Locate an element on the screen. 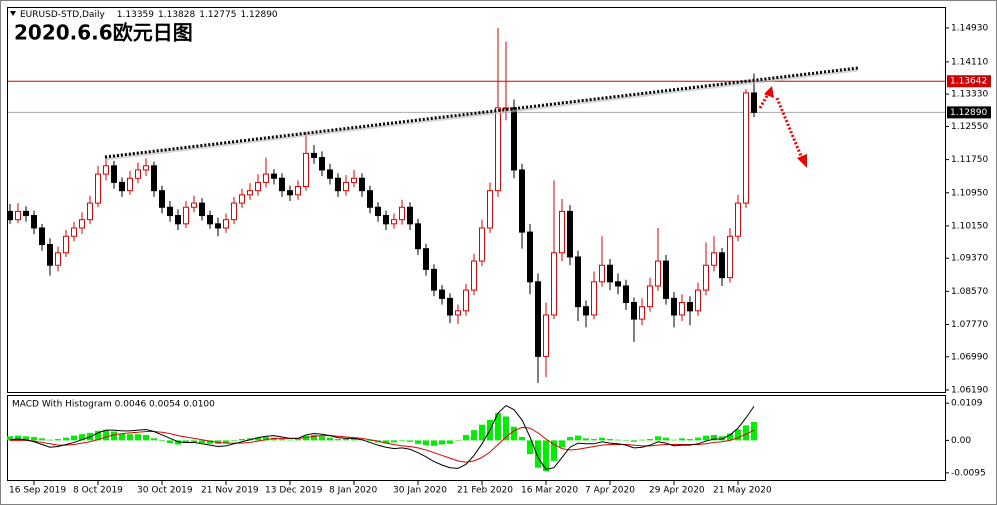 The height and width of the screenshot is (505, 997). y-tick-label: 1.07770 is located at coordinates (969, 325).